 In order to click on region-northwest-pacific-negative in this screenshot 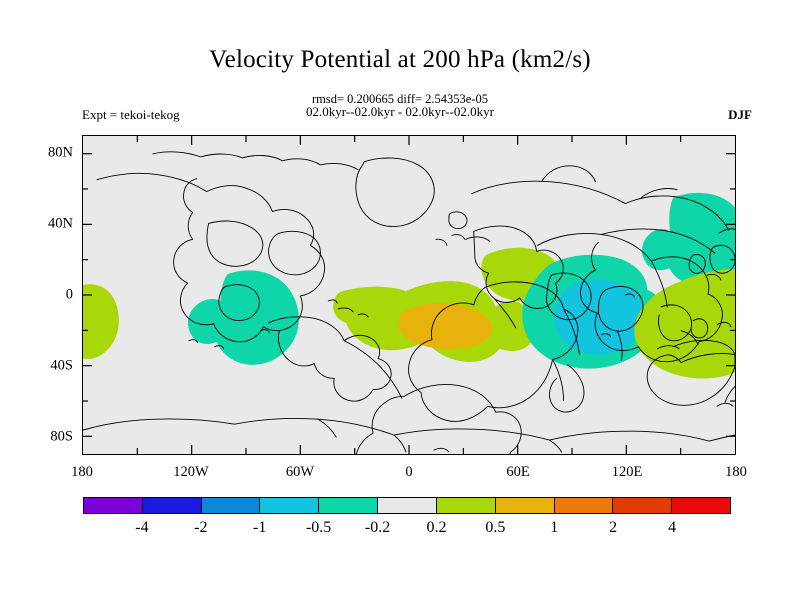, I will do `click(688, 239)`.